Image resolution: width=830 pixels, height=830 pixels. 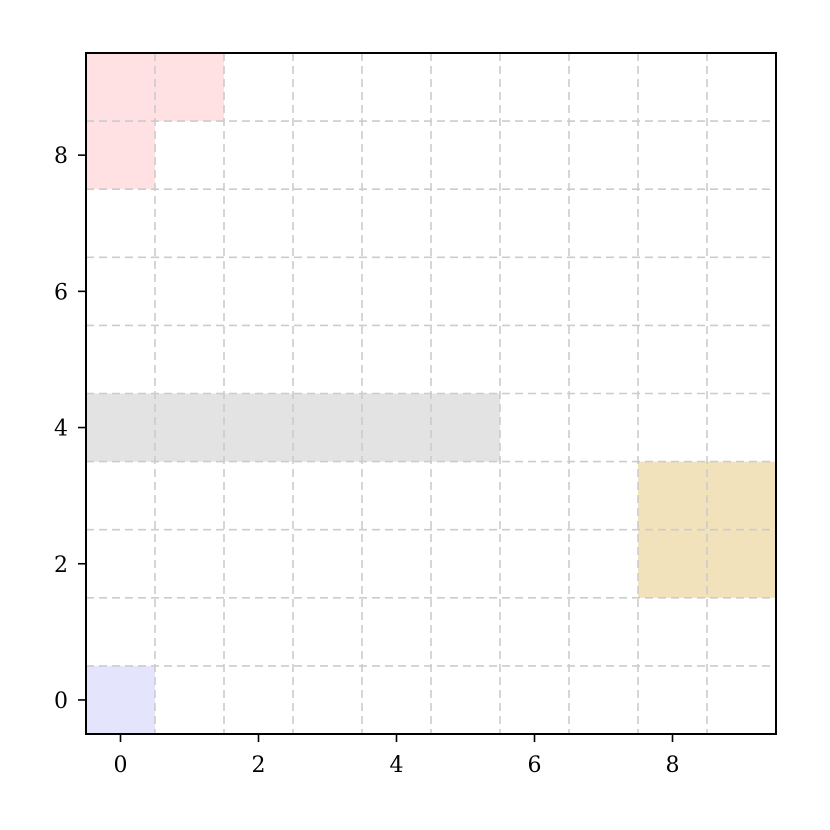 What do you see at coordinates (70, 429) in the screenshot?
I see `y-axis: 0 2 4 6 8` at bounding box center [70, 429].